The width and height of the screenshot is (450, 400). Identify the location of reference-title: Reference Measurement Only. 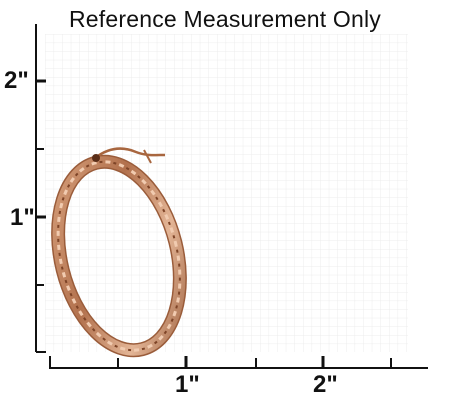
(224, 19).